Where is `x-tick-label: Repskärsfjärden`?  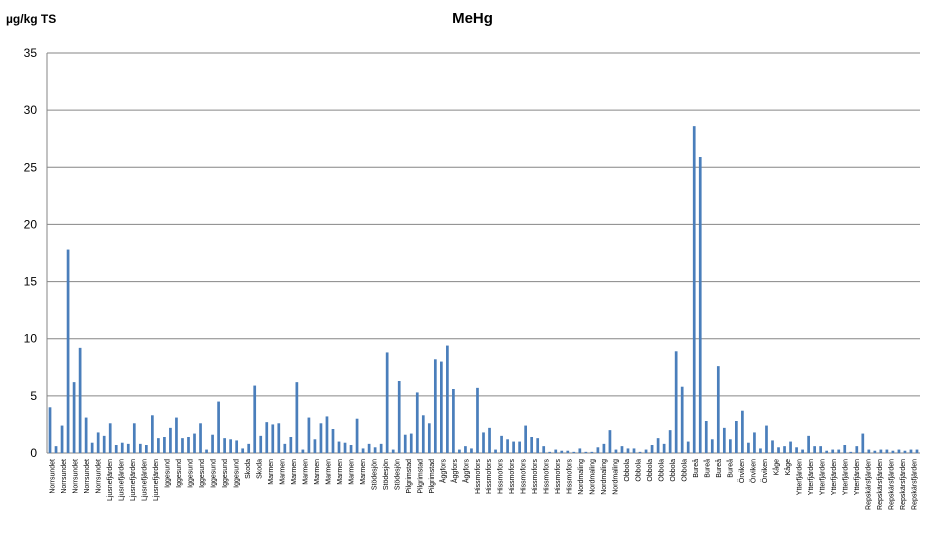
x-tick-label: Repskärsfjärden is located at coordinates (903, 484).